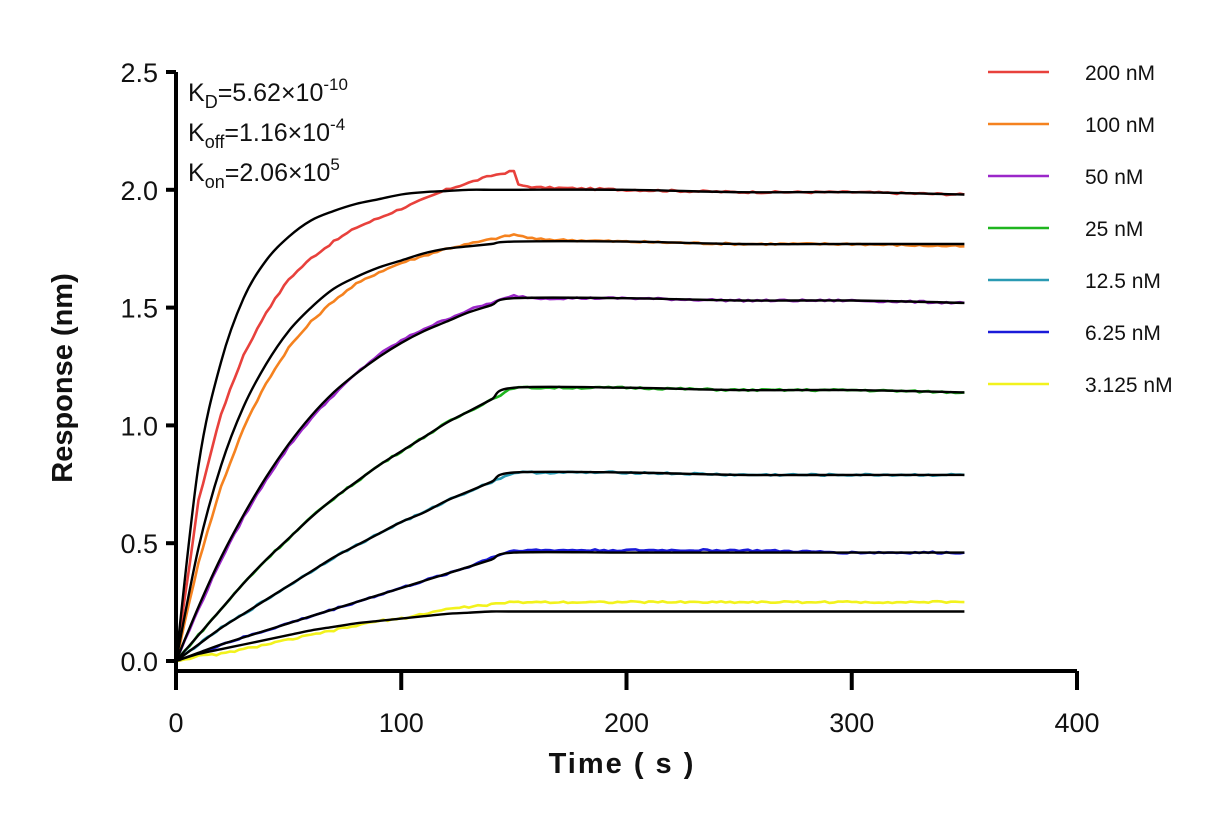 This screenshot has width=1232, height=825. I want to click on legend-label: 25 nM, so click(1114, 229).